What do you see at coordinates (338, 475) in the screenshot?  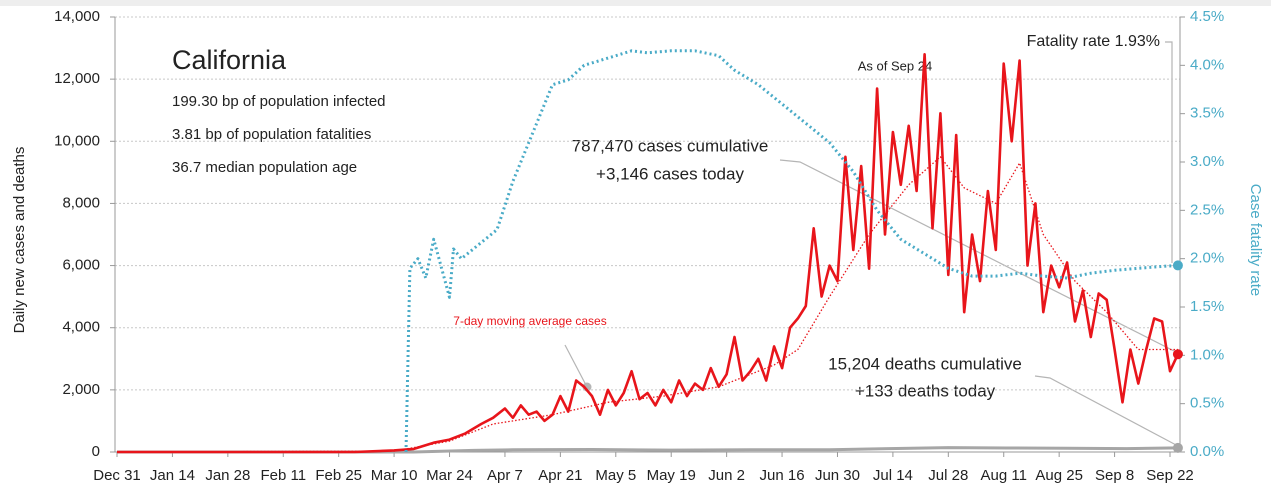 I see `x-tick-label: Feb 25` at bounding box center [338, 475].